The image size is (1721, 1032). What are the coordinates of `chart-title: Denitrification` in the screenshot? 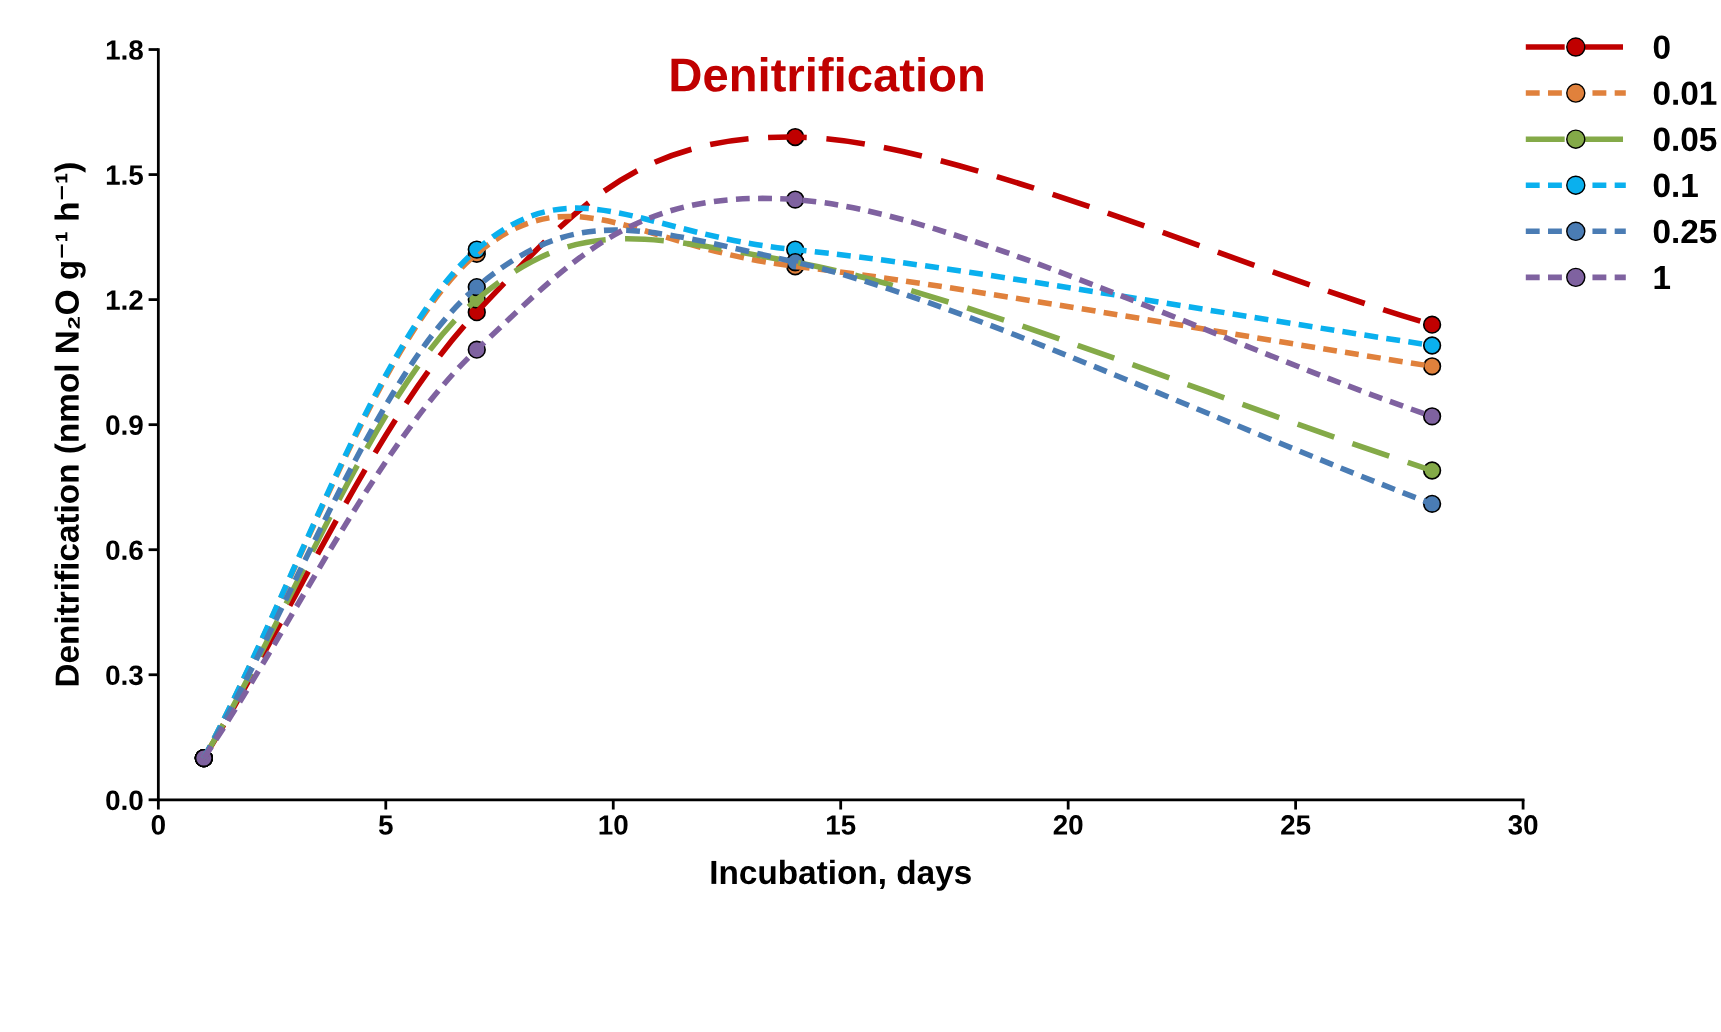 It's located at (827, 74).